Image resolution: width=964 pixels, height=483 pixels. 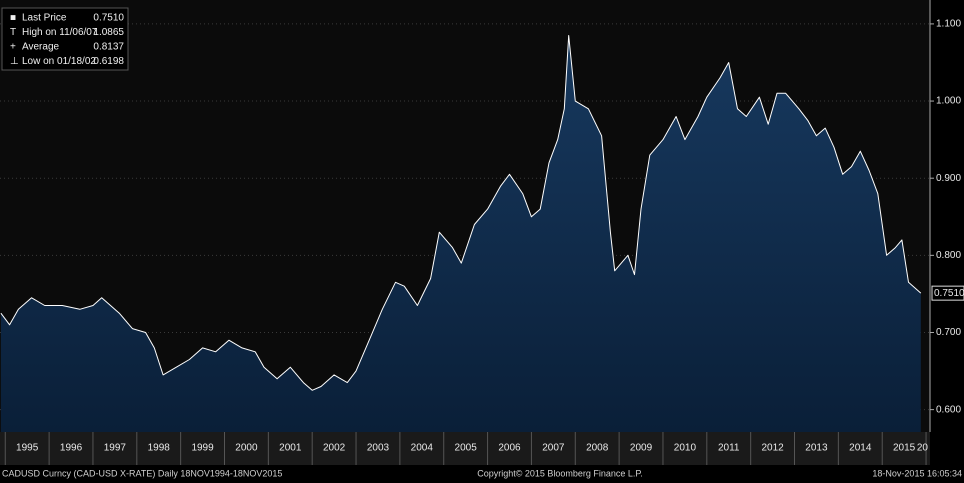 What do you see at coordinates (948, 24) in the screenshot?
I see `y-tick-label: 1.100` at bounding box center [948, 24].